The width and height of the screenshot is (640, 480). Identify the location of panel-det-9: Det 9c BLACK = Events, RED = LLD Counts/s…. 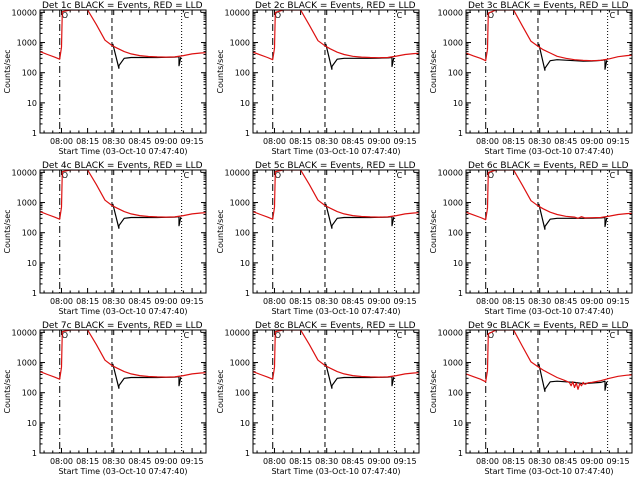
(531, 398).